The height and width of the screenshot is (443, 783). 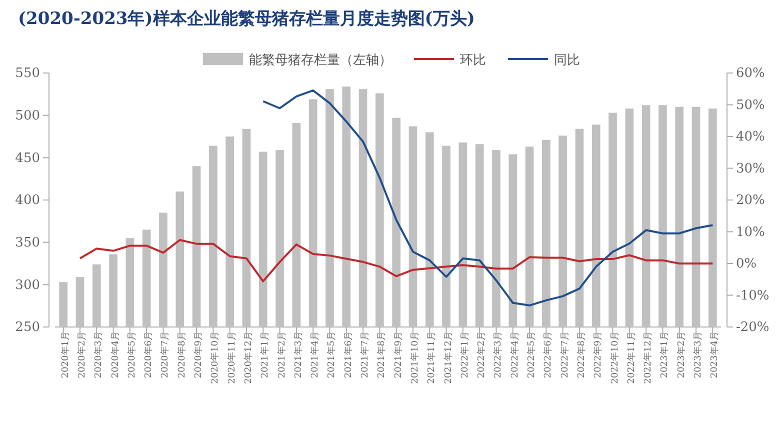 I want to click on y-tick-label: 550, so click(x=27, y=74).